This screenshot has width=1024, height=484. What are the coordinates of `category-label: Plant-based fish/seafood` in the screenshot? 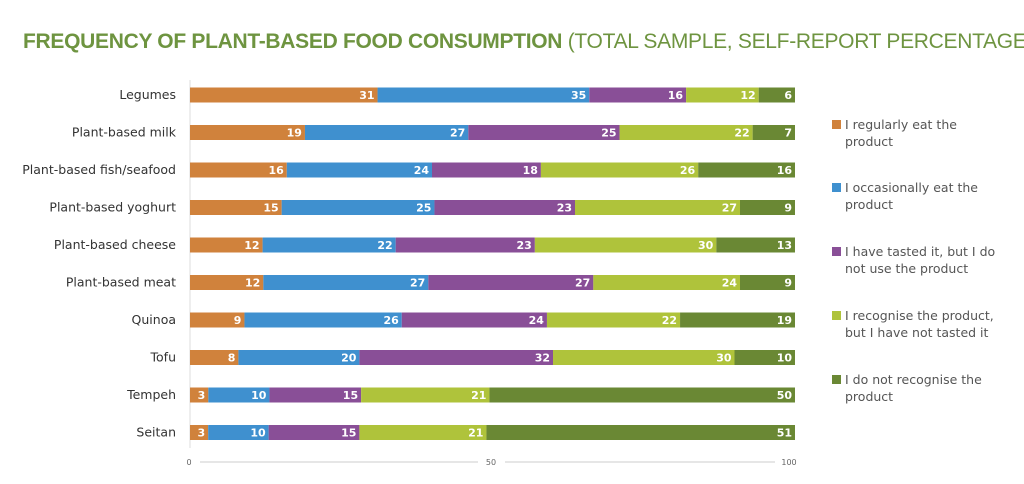 It's located at (99, 169).